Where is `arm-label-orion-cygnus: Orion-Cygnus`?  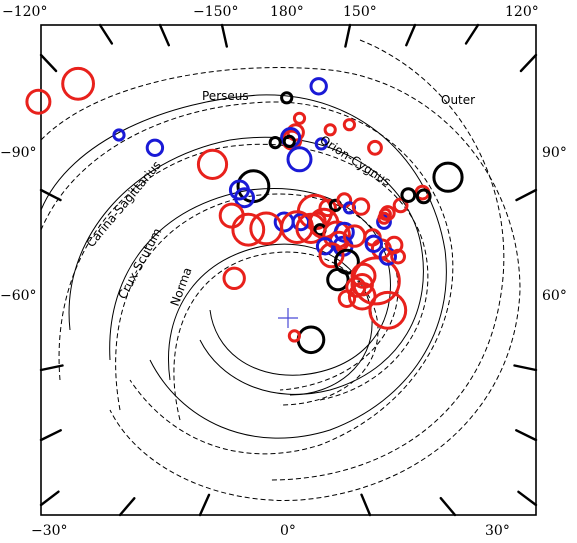
arm-label-orion-cygnus: Orion-Cygnus is located at coordinates (355, 161).